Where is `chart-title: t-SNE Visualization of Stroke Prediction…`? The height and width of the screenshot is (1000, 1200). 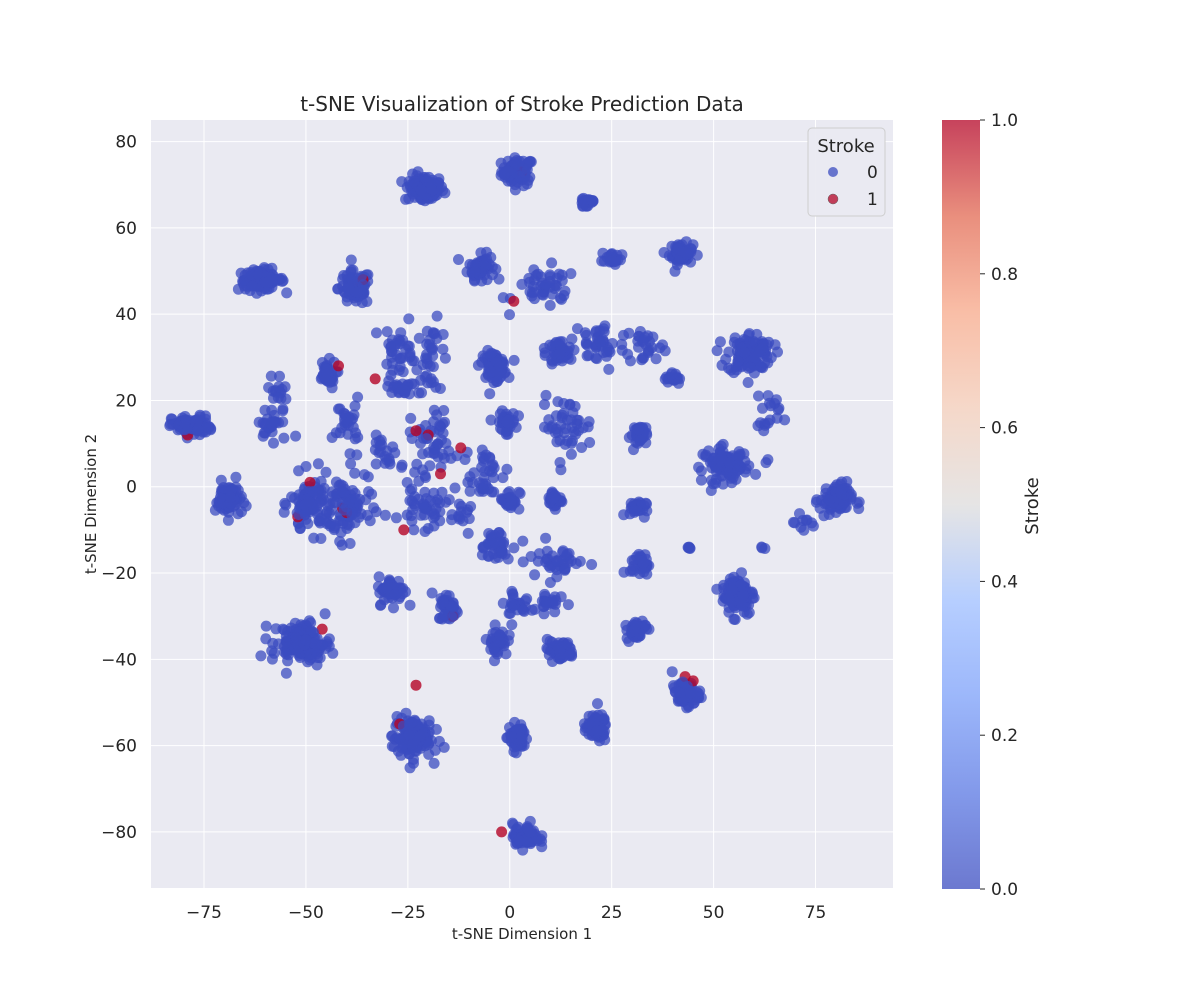 chart-title: t-SNE Visualization of Stroke Prediction… is located at coordinates (522, 104).